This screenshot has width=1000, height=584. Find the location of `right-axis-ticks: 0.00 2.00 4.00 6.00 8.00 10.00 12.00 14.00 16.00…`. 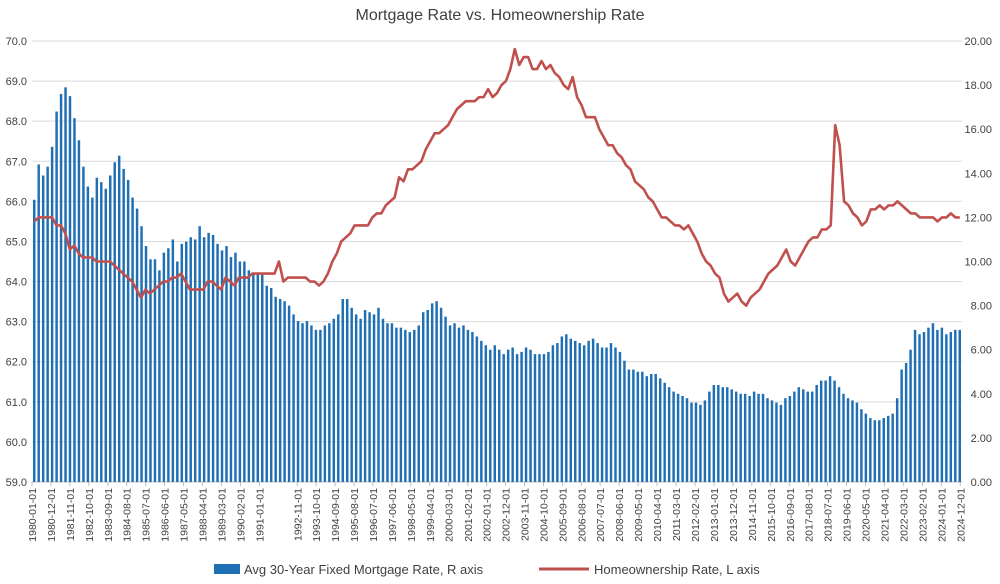

right-axis-ticks: 0.00 2.00 4.00 6.00 8.00 10.00 12.00 14.00 16.00… is located at coordinates (978, 262).